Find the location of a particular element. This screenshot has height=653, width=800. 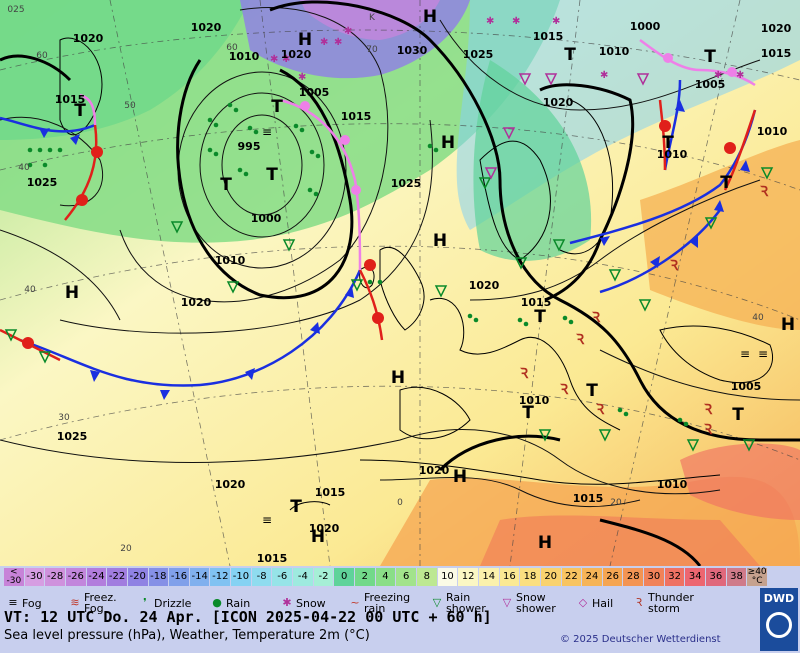

scale-cell: -28 is located at coordinates (55, 577).